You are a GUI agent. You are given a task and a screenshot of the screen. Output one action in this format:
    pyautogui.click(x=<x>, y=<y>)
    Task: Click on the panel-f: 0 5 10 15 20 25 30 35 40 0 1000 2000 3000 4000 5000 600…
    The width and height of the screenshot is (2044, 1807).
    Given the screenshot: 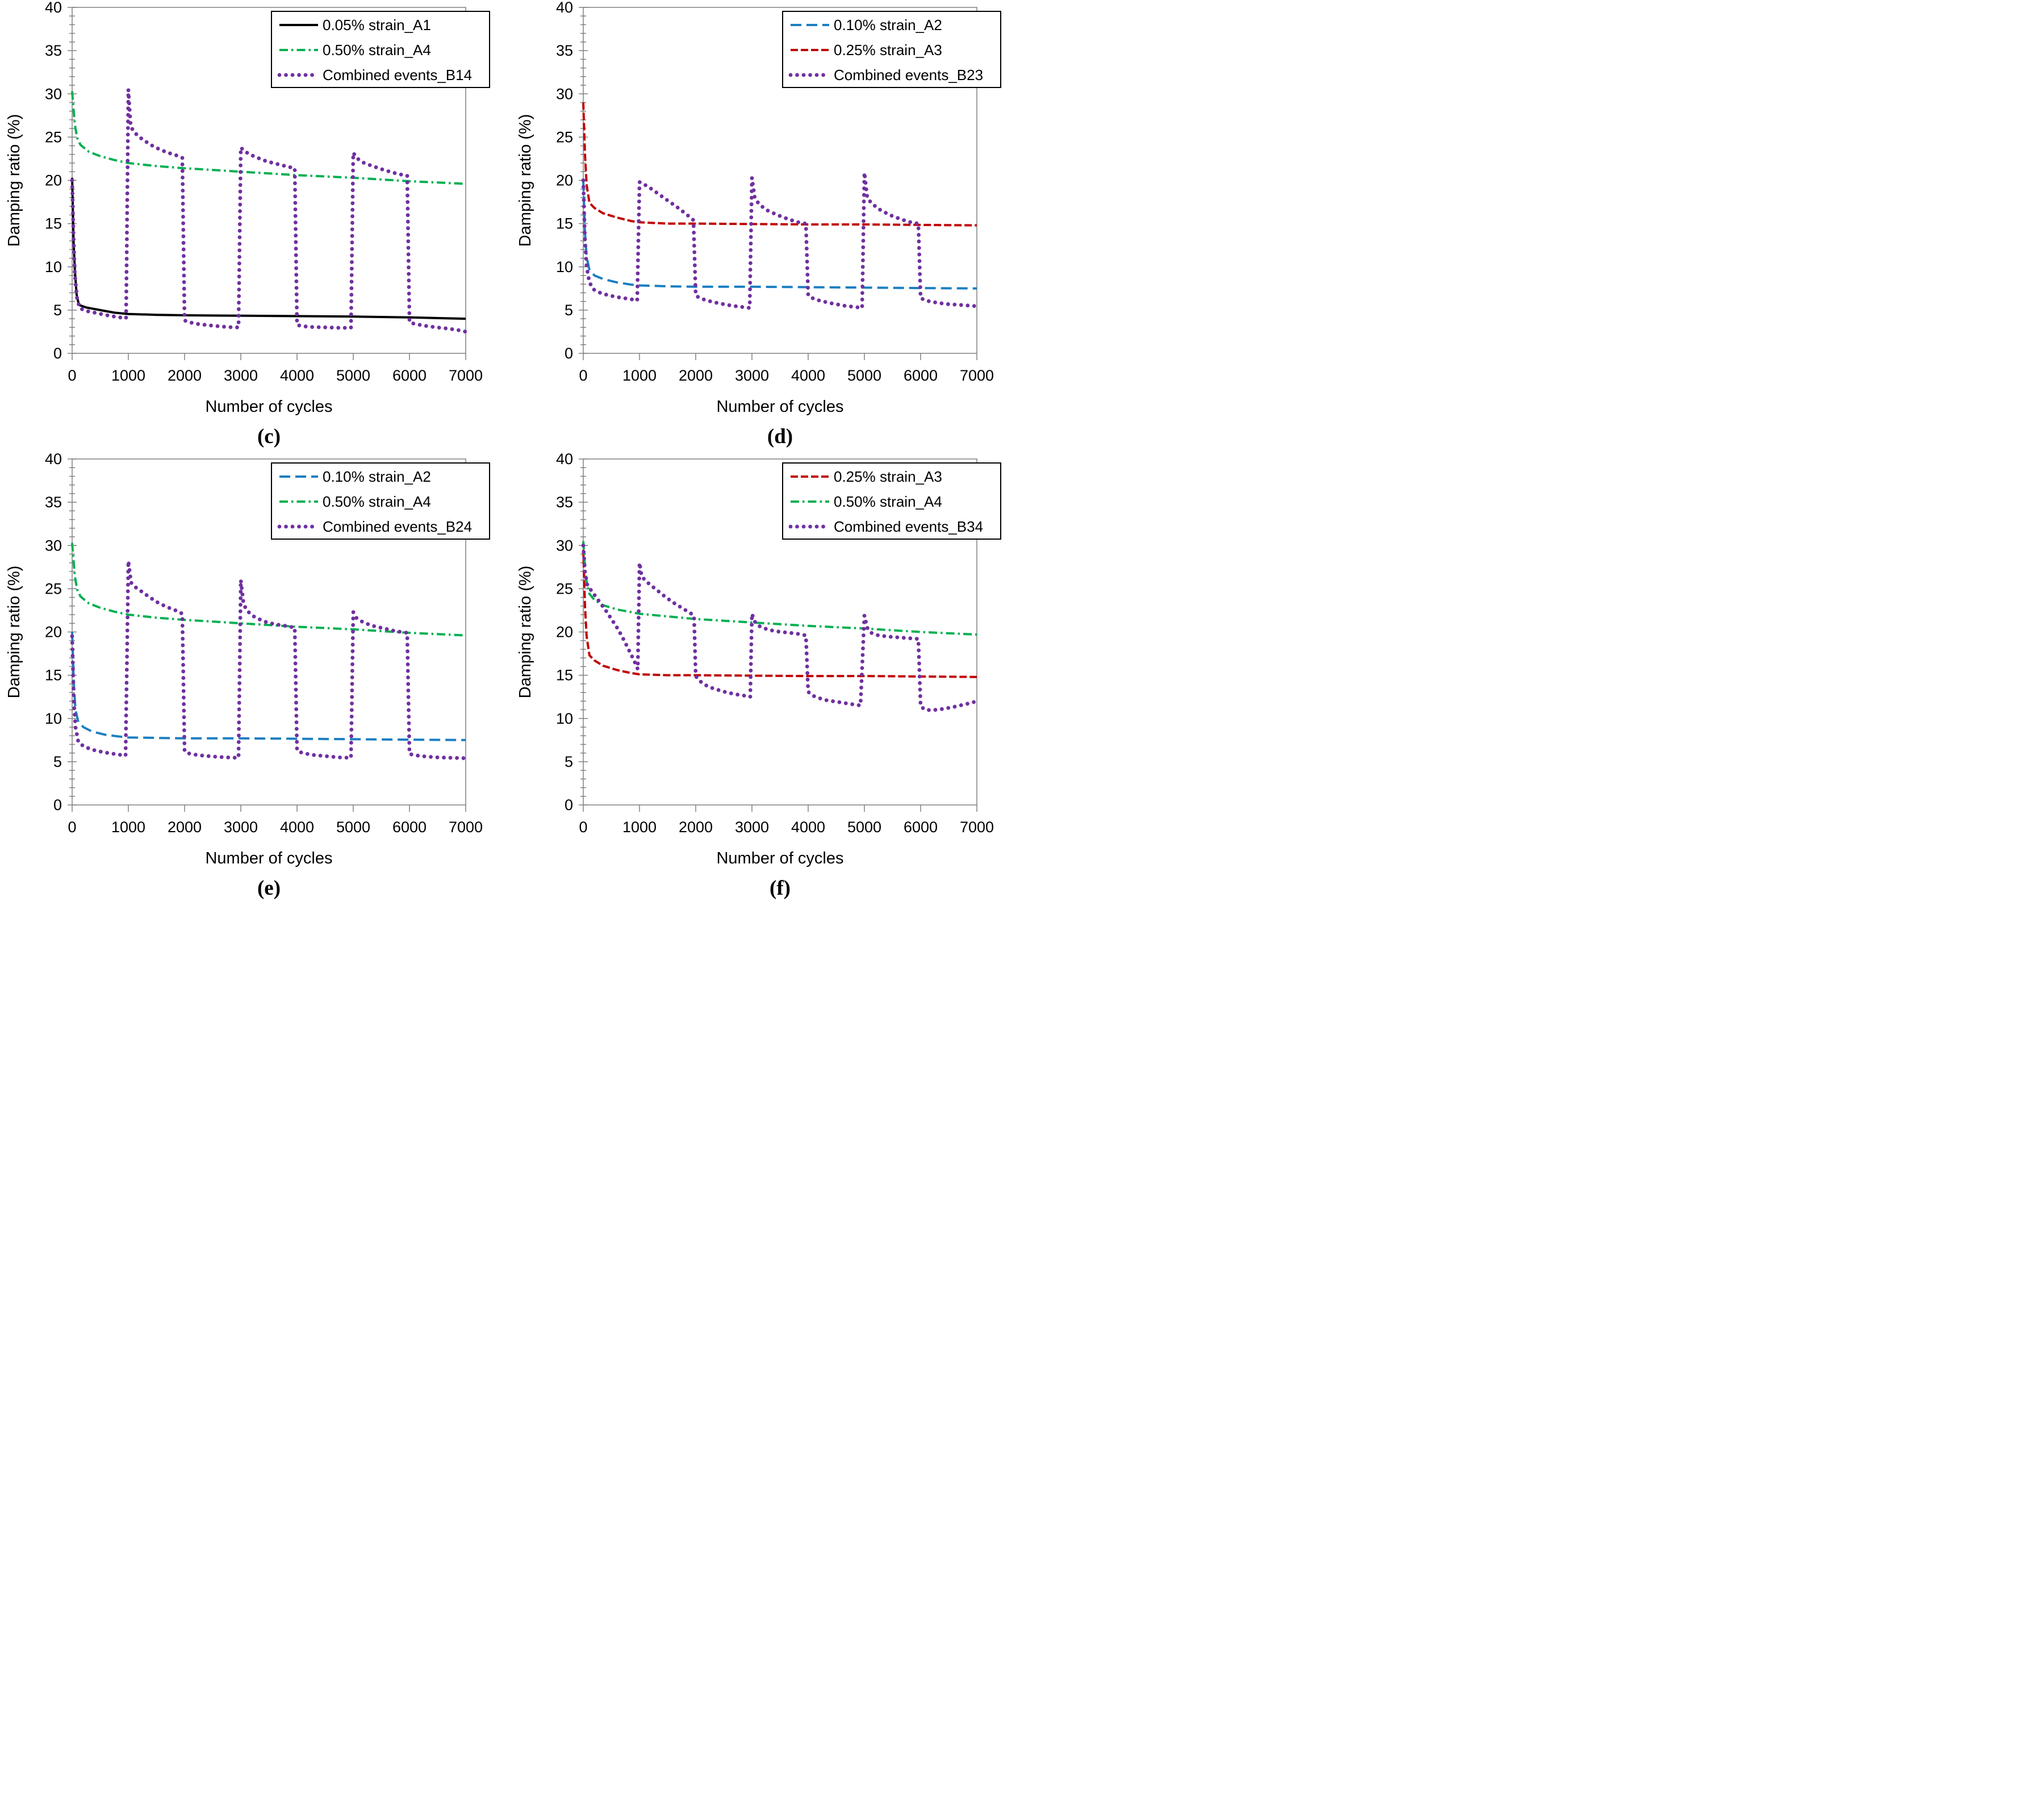 What is the action you would take?
    pyautogui.click(x=766, y=677)
    